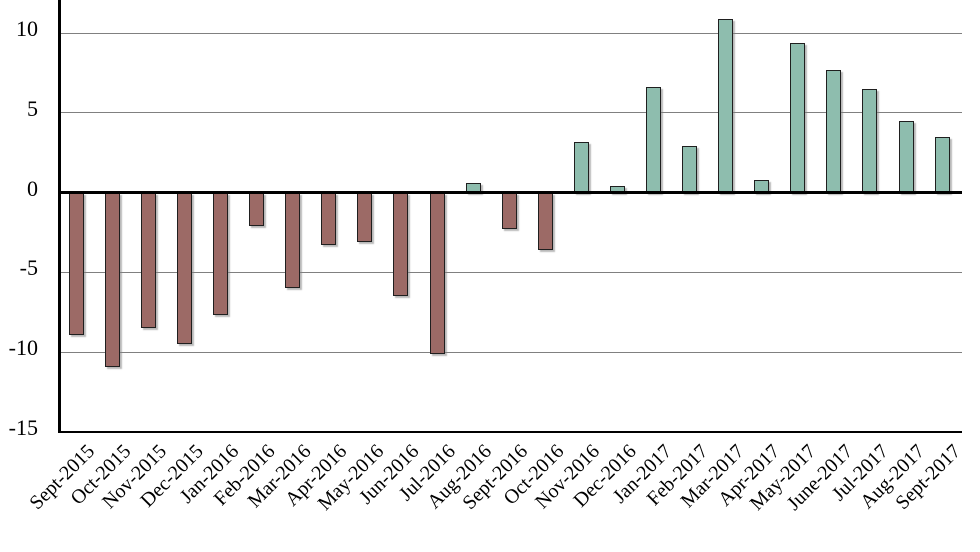  I want to click on bar-jan-2017, so click(653, 140).